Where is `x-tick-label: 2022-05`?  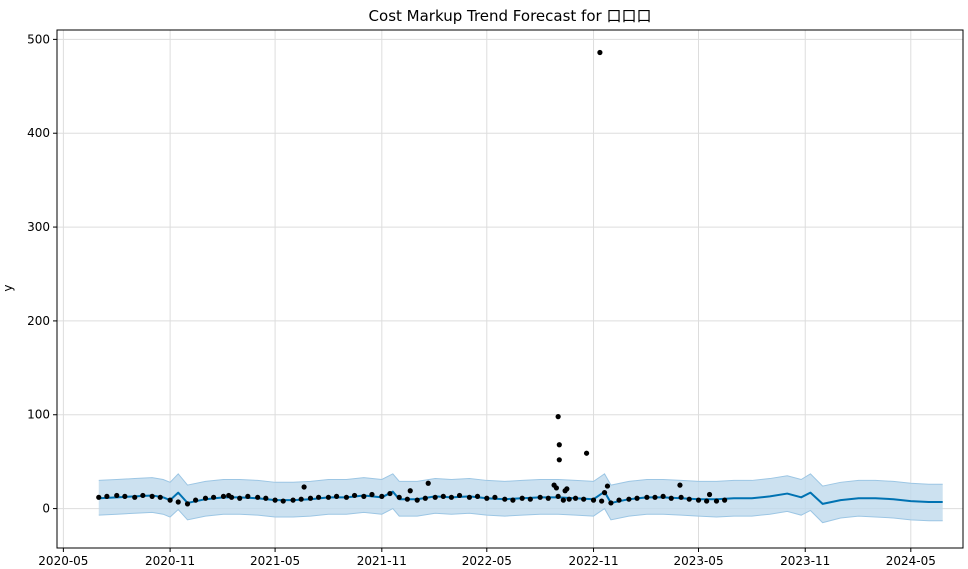 x-tick-label: 2022-05 is located at coordinates (487, 561).